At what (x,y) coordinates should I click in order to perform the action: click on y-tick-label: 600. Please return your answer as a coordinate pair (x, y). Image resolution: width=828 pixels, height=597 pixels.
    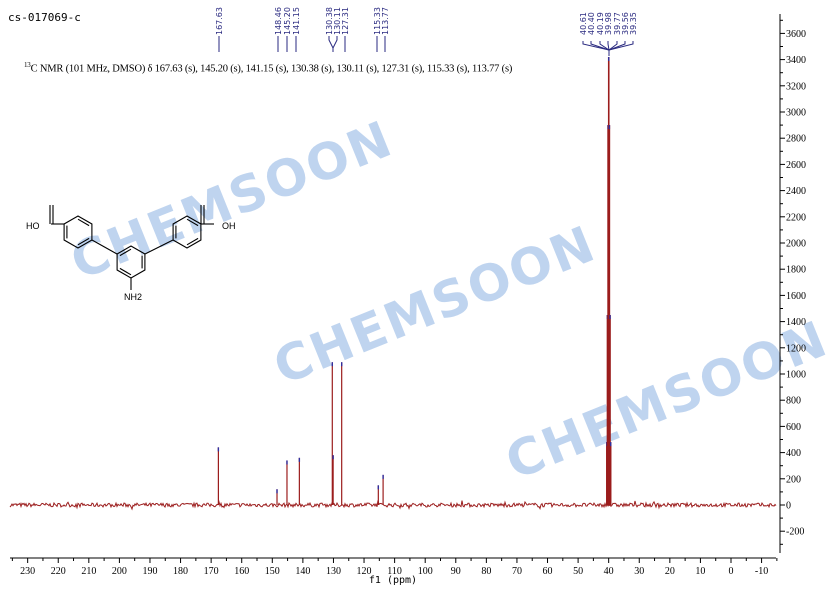
    Looking at the image, I should click on (793, 427).